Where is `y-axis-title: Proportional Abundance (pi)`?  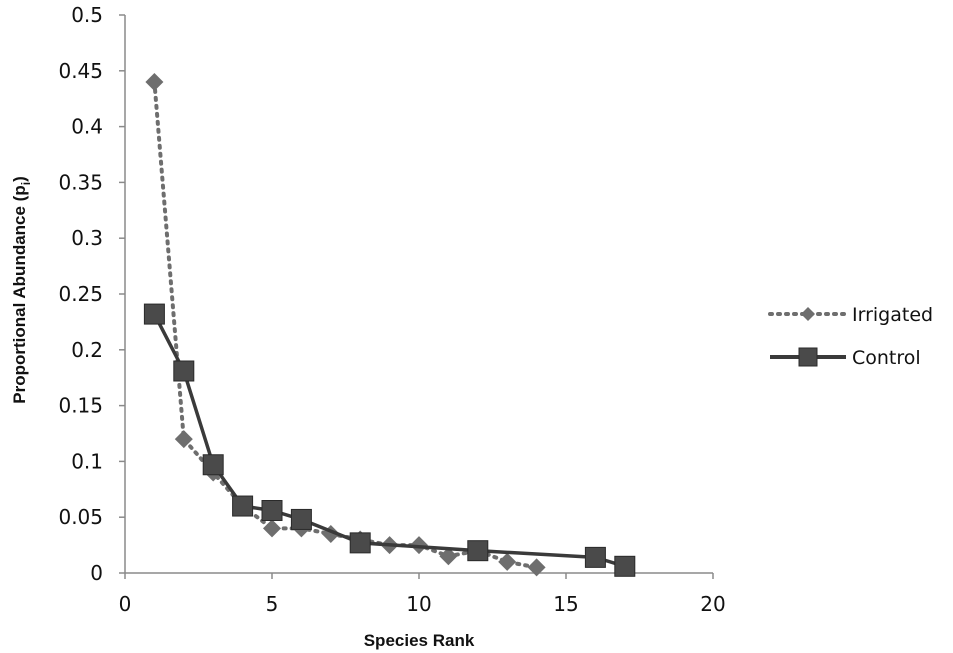 y-axis-title: Proportional Abundance (pi) is located at coordinates (21, 290).